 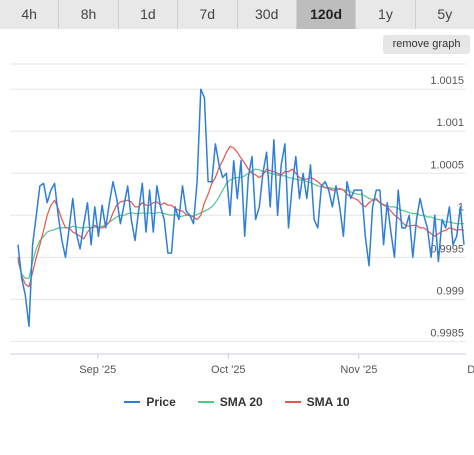 What do you see at coordinates (208, 14) in the screenshot?
I see `tab-7d: 7d` at bounding box center [208, 14].